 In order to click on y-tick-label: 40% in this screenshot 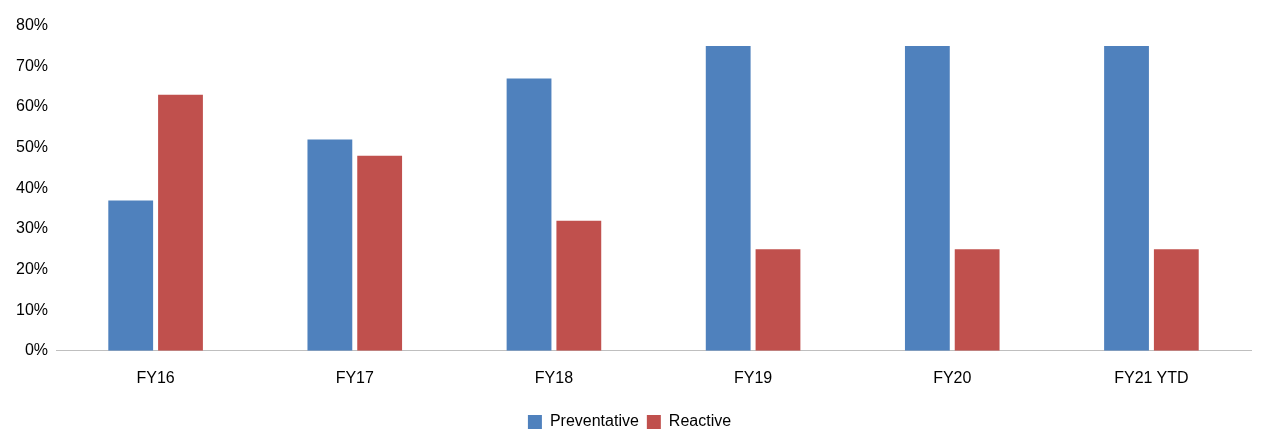, I will do `click(32, 187)`.